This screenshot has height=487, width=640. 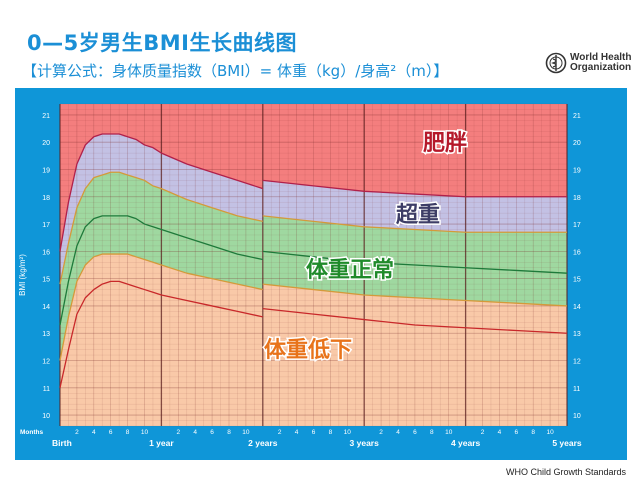 What do you see at coordinates (22, 275) in the screenshot?
I see `y-axis-label: BMI (kg/m²)` at bounding box center [22, 275].